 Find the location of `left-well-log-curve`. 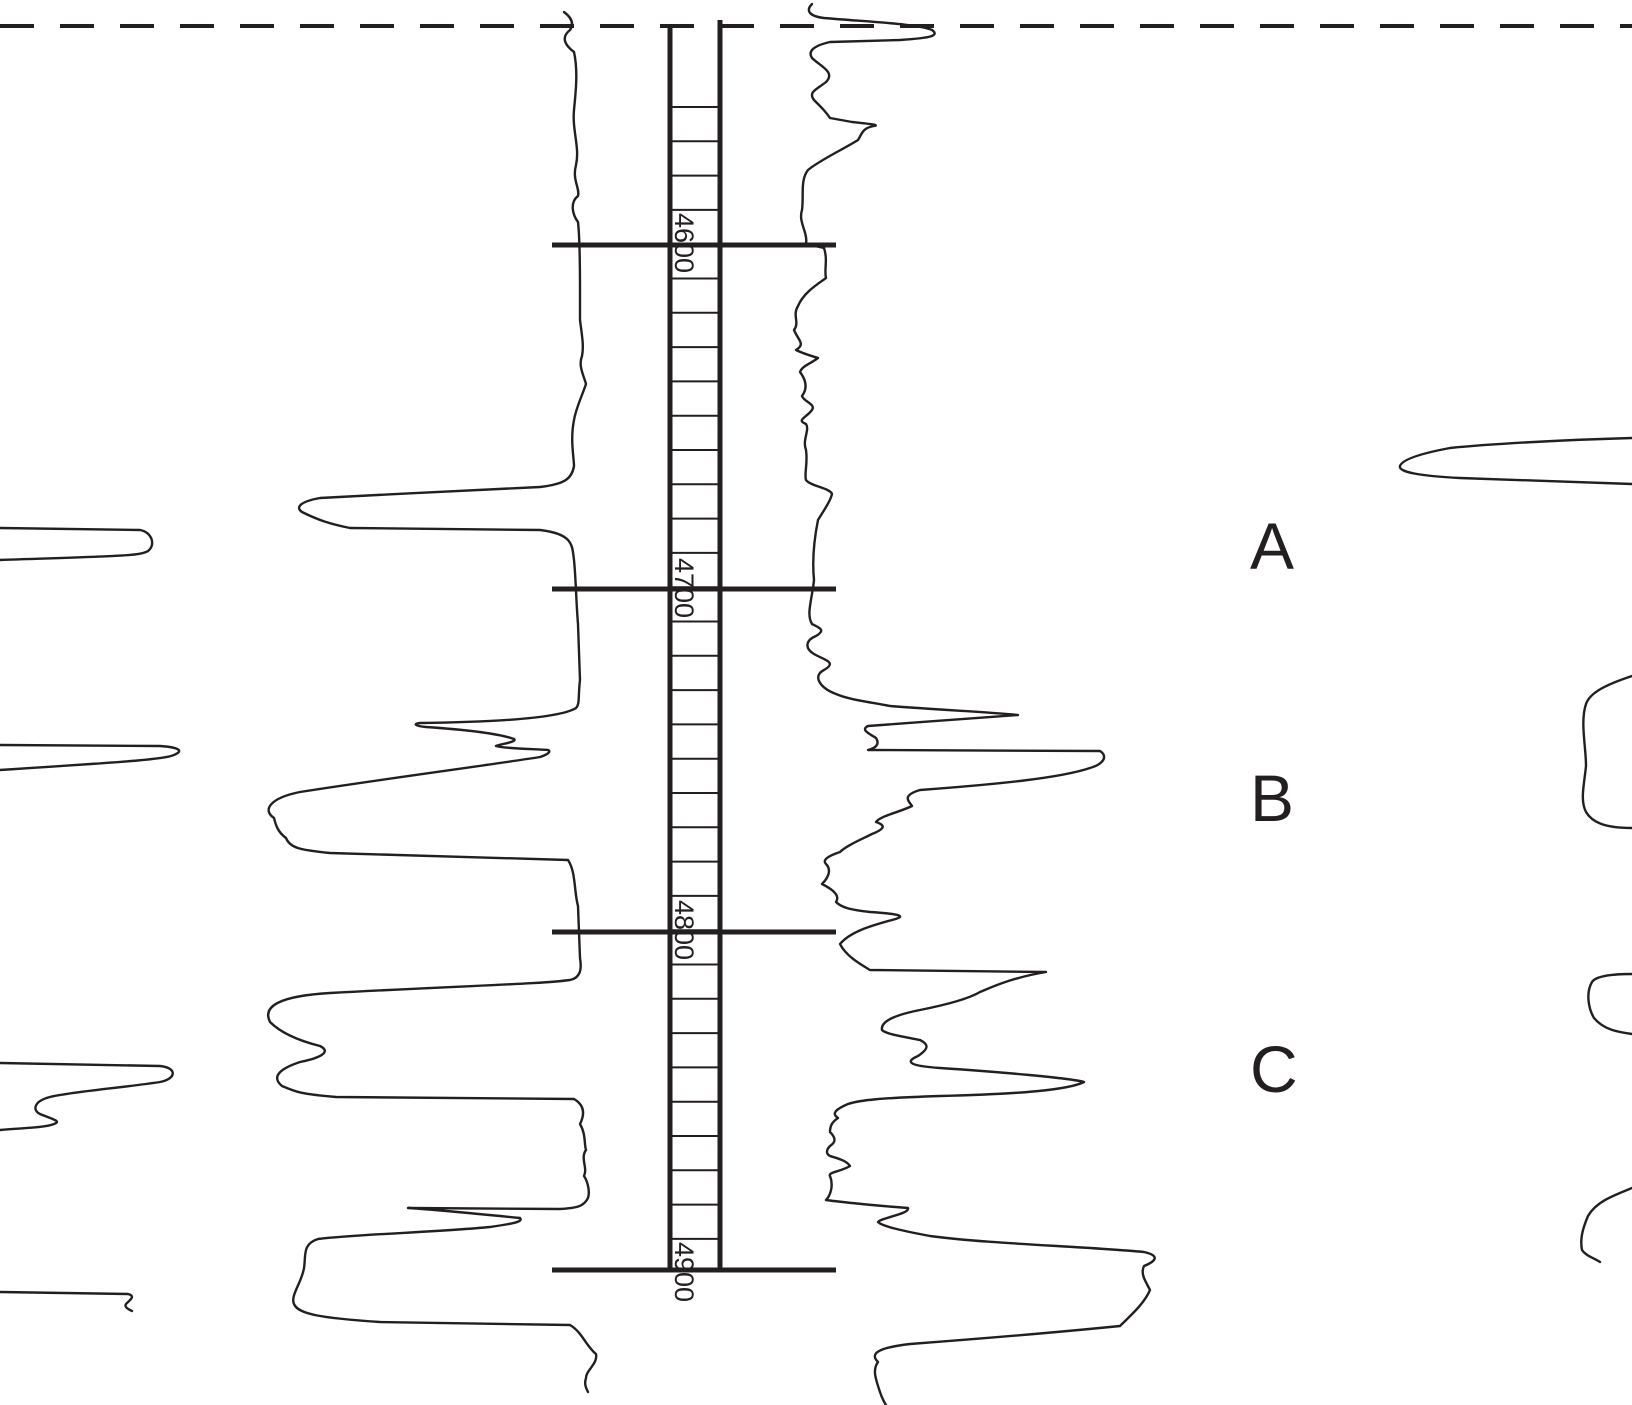

left-well-log-curve is located at coordinates (90, 919).